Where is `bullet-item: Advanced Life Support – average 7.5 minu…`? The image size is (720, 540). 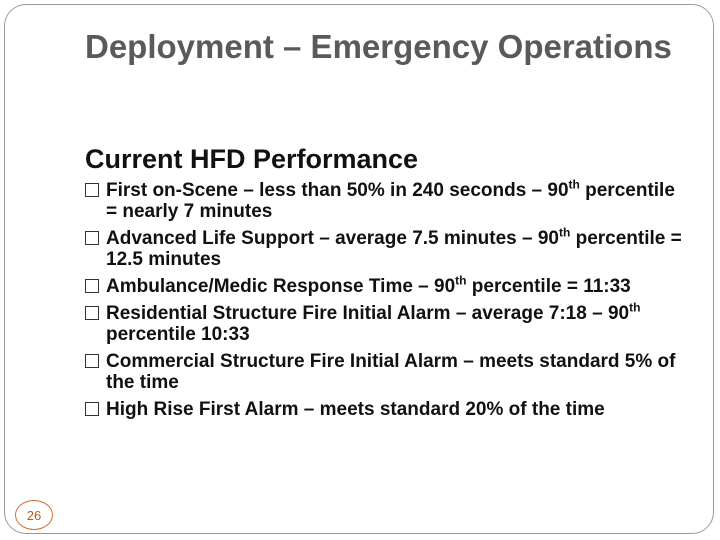 bullet-item: Advanced Life Support – average 7.5 minu… is located at coordinates (385, 247).